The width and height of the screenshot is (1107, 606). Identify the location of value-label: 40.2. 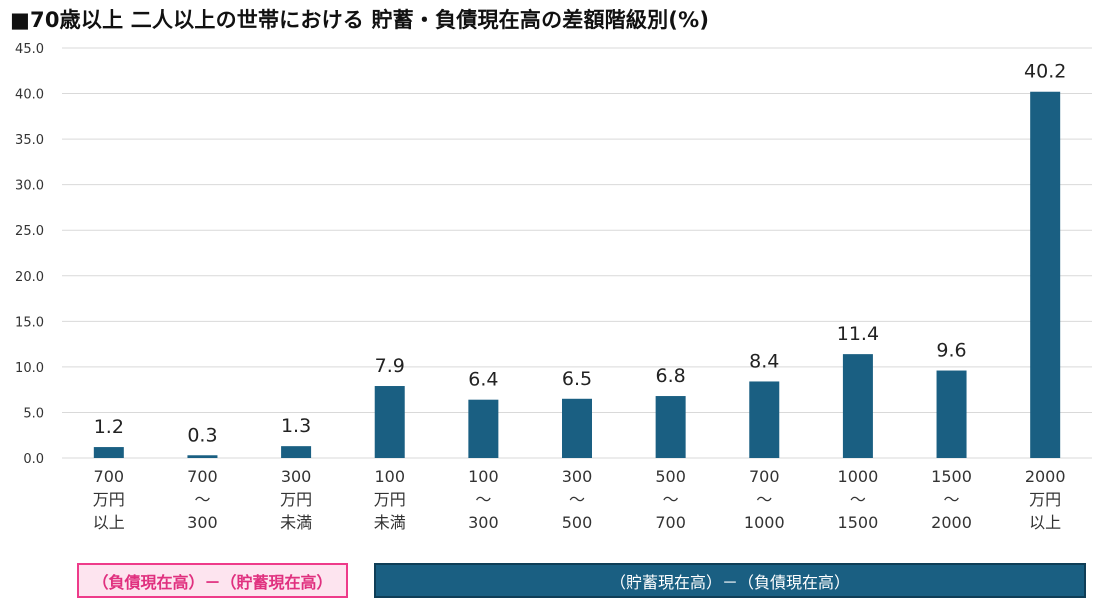
(1045, 72).